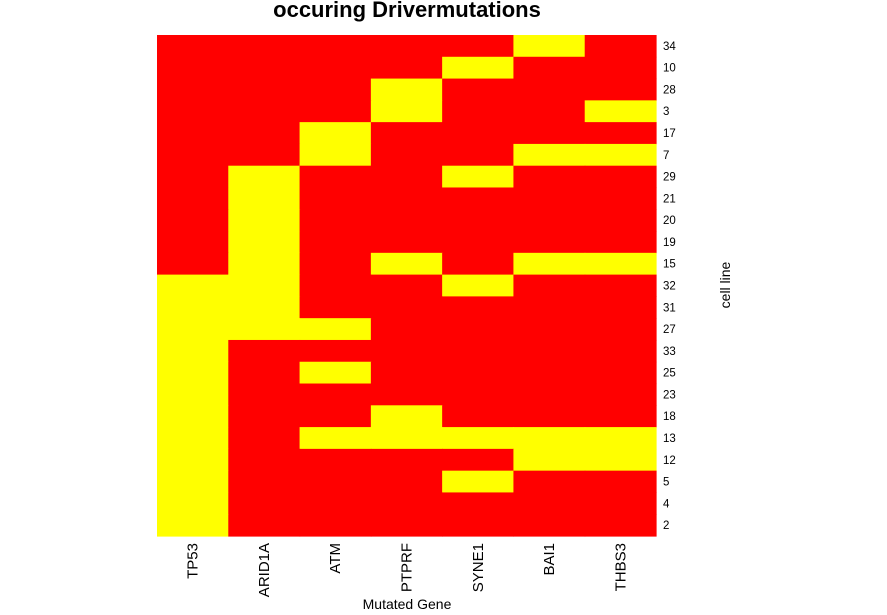  I want to click on row-label: 18, so click(669, 417).